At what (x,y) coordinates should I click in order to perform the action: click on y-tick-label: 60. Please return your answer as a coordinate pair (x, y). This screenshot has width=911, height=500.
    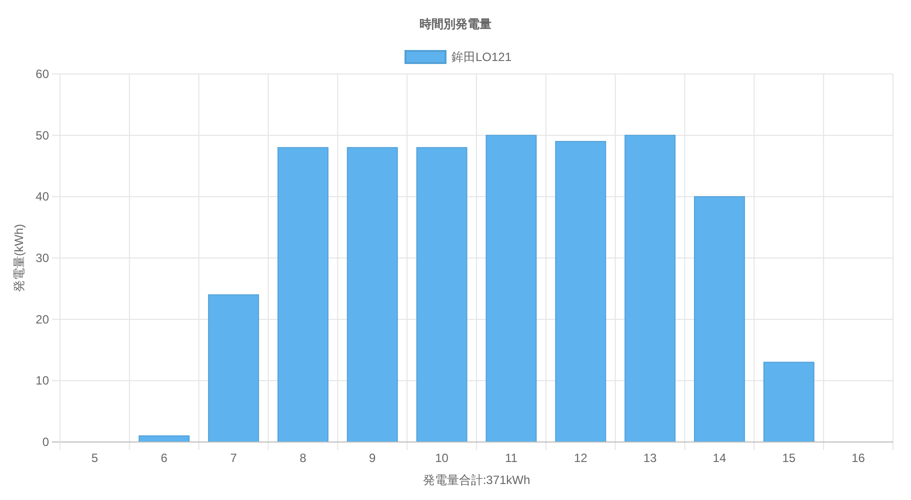
    Looking at the image, I should click on (43, 74).